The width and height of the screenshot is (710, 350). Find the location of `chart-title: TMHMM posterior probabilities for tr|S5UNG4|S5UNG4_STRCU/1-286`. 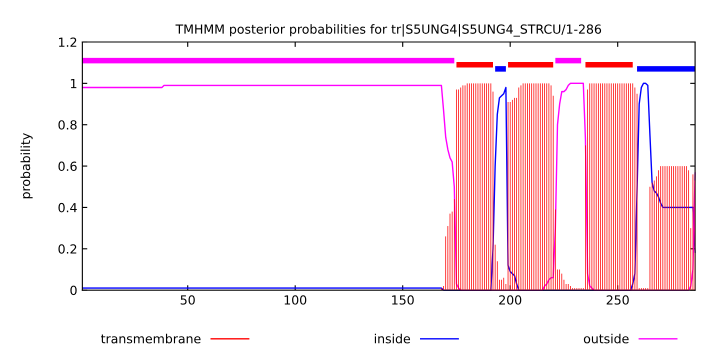

chart-title: TMHMM posterior probabilities for tr|S5UNG4|S5UNG4_STRCU/1-286 is located at coordinates (389, 30).